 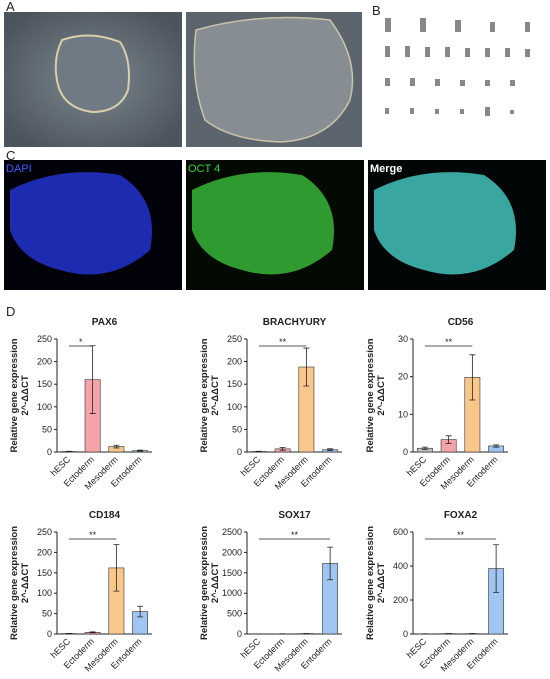 I want to click on chart-title: BRACHYURY, so click(x=295, y=322).